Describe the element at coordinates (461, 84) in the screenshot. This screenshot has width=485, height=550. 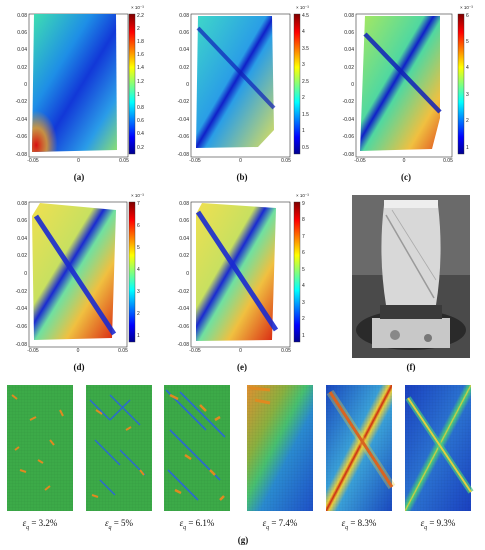
I see `panel-c-colorbar` at that location.